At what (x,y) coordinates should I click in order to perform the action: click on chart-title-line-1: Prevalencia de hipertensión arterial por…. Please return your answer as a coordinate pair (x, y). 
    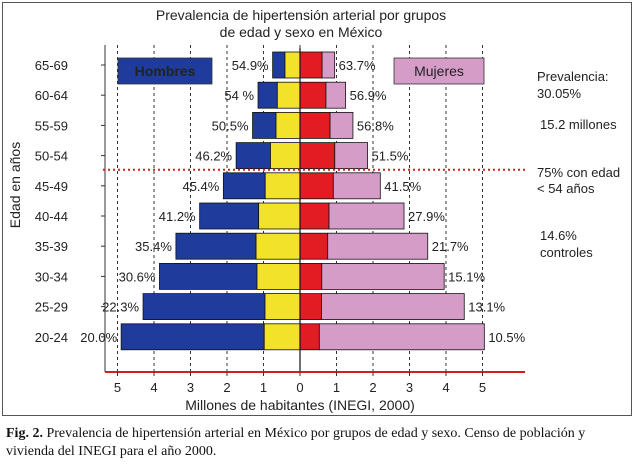
    Looking at the image, I should click on (301, 15).